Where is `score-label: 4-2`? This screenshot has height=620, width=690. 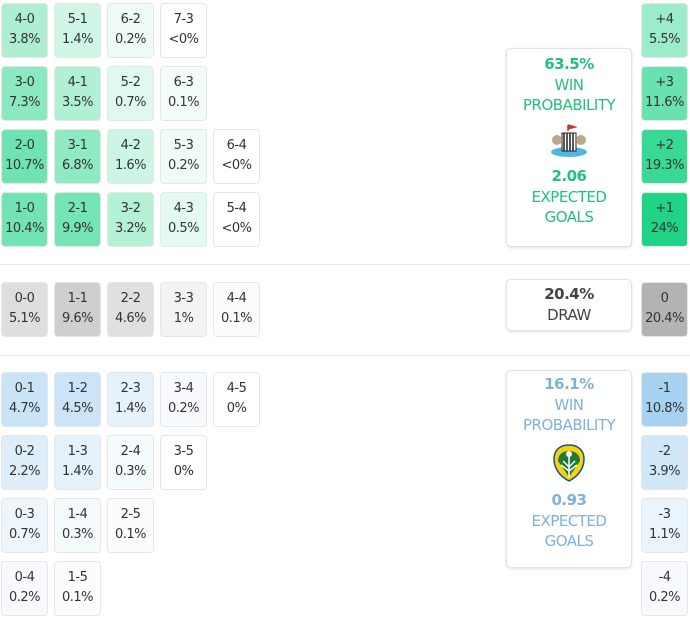 score-label: 4-2 is located at coordinates (130, 145).